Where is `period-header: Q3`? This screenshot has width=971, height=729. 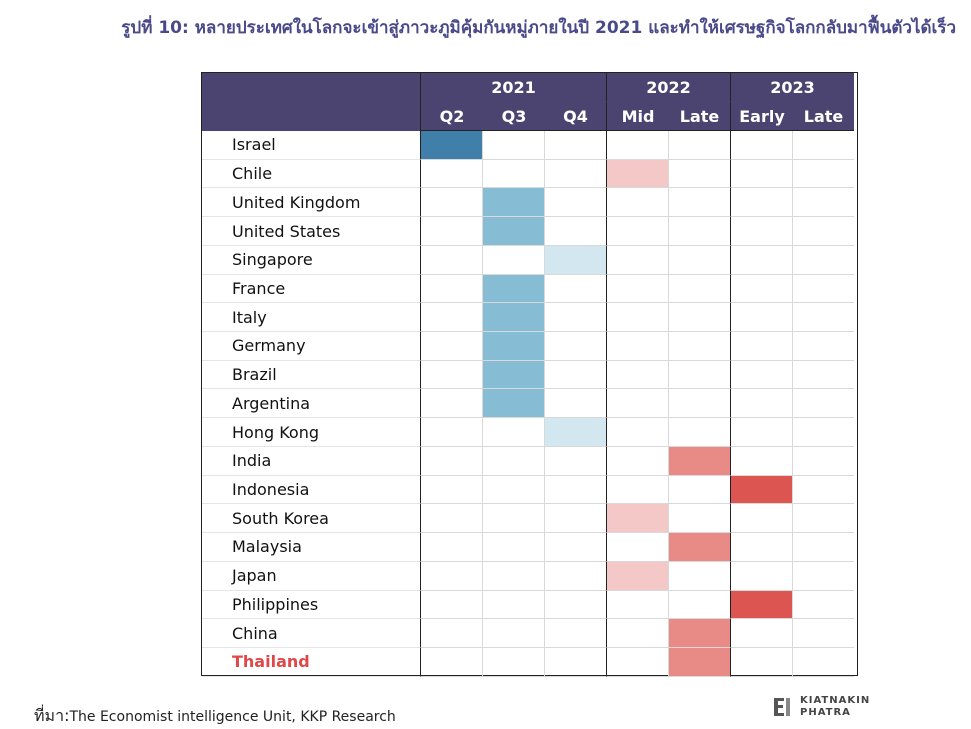
period-header: Q3 is located at coordinates (514, 116).